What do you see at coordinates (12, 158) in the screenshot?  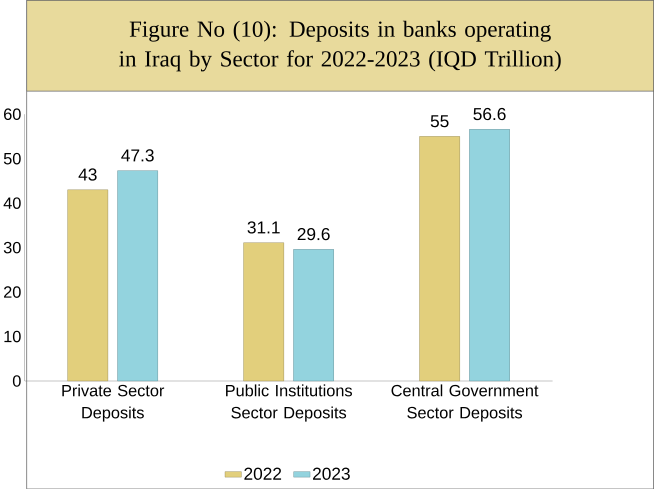 I see `y-tick-label: 50` at bounding box center [12, 158].